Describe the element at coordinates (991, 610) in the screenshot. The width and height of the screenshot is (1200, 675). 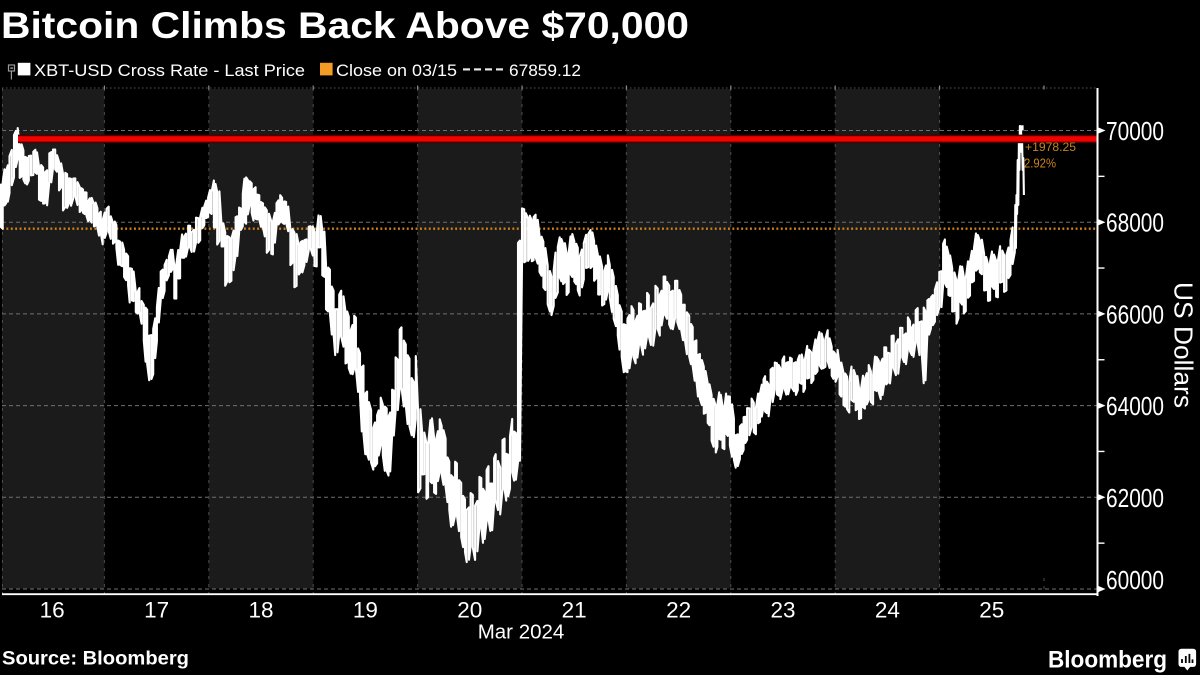
I see `svg-text: 25` at that location.